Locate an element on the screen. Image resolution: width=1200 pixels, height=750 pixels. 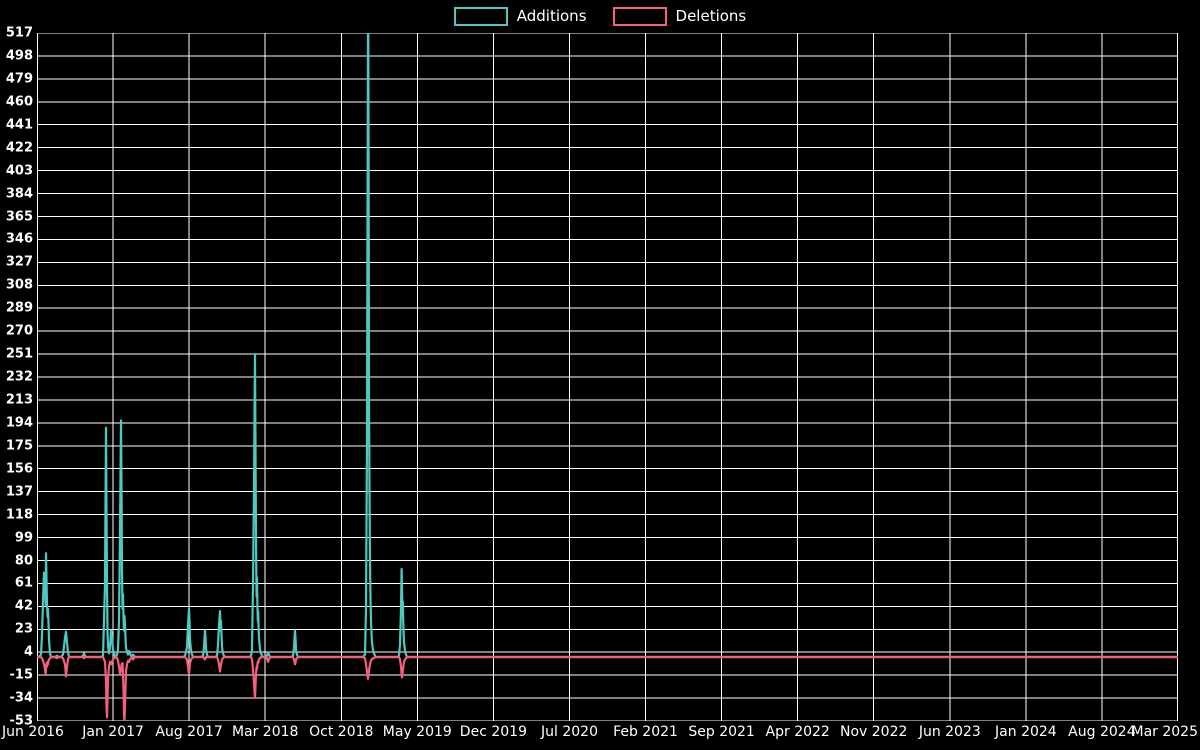
x-tick-label: Jul 2020 is located at coordinates (569, 732).